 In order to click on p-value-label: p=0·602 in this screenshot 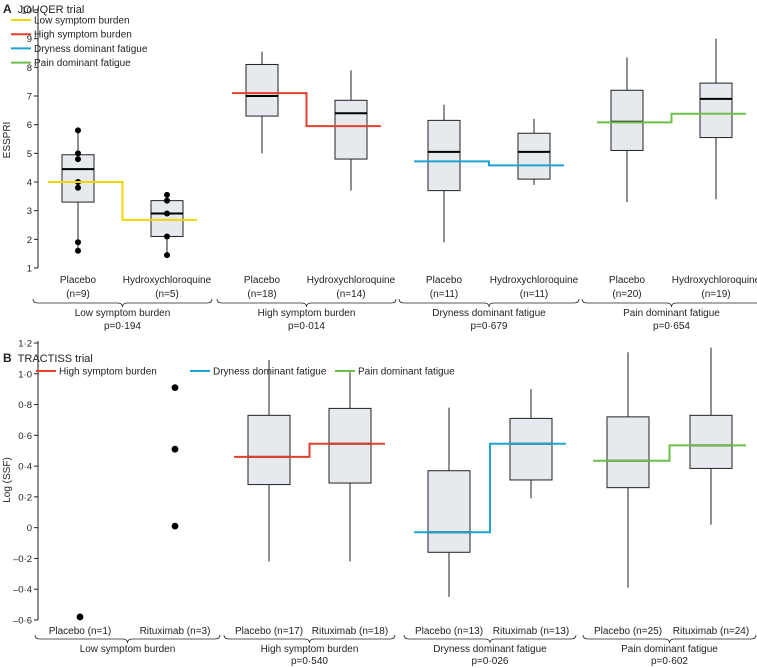, I will do `click(669, 661)`.